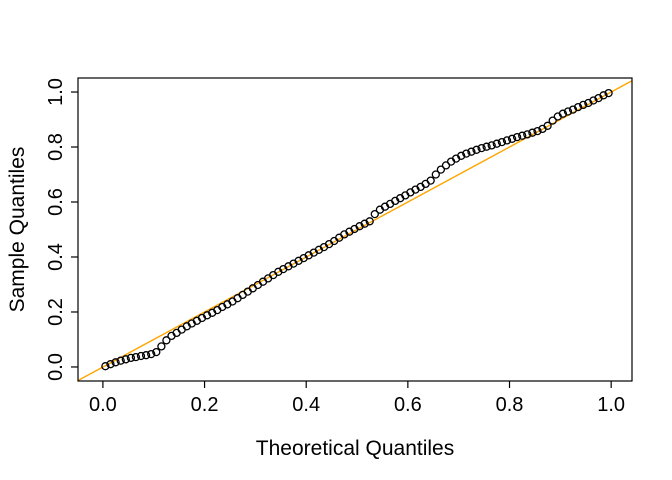 The width and height of the screenshot is (672, 480). What do you see at coordinates (17, 230) in the screenshot?
I see `y-axis-title: Sample Quantiles` at bounding box center [17, 230].